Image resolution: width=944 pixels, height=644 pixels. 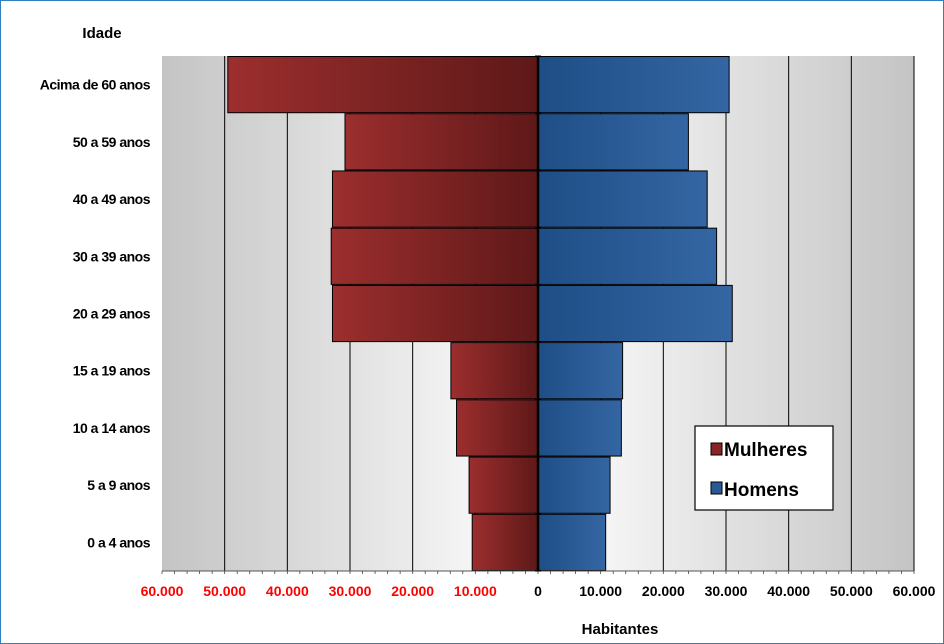 I want to click on legend-swatch-homens, so click(x=716, y=488).